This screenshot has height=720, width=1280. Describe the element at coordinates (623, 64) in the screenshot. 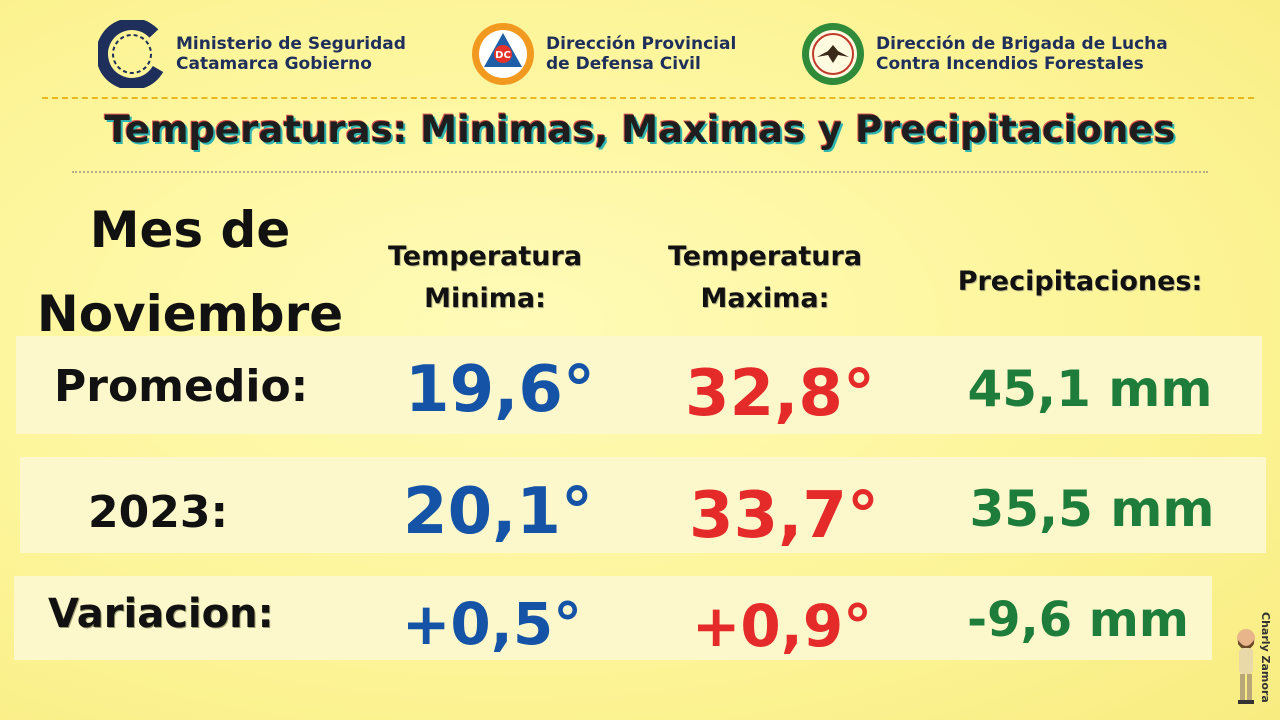

I see `defensa-civil-line2: de Defensa Civil` at that location.